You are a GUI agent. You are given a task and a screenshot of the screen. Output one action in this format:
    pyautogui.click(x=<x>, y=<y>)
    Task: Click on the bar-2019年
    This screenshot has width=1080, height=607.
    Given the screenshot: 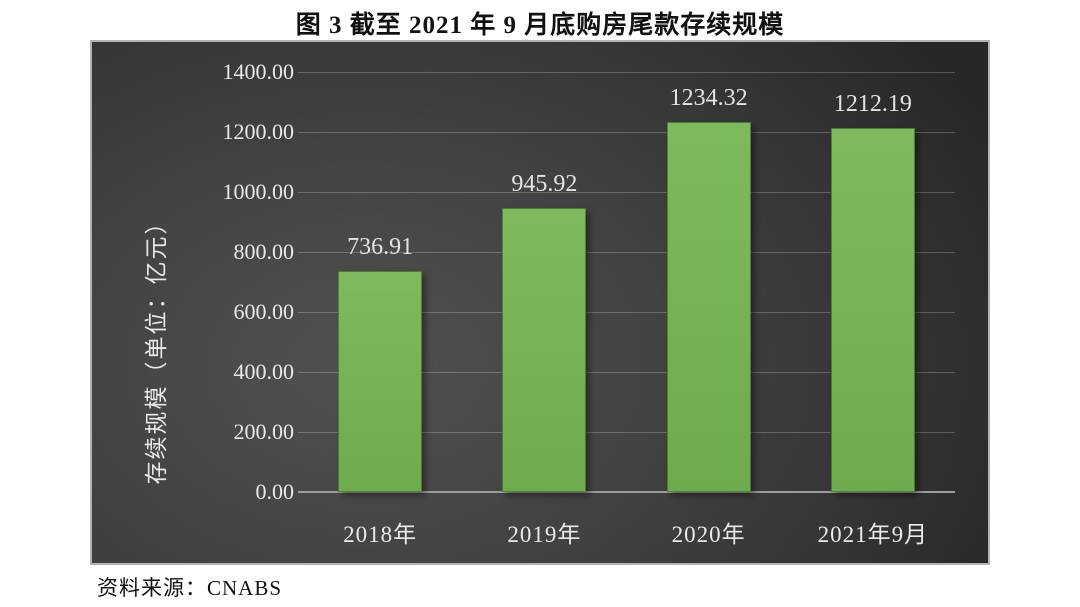 What is the action you would take?
    pyautogui.click(x=544, y=350)
    